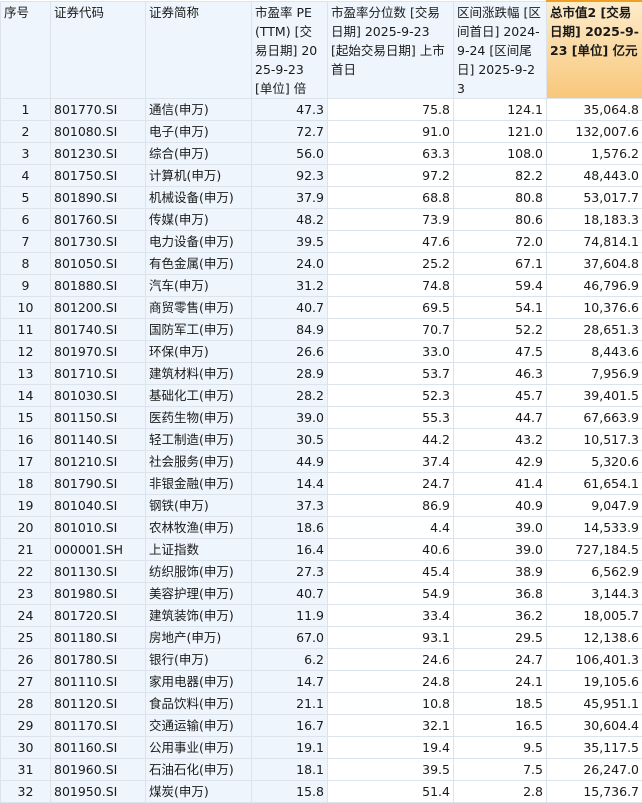  What do you see at coordinates (26, 593) in the screenshot?
I see `cell-index: 23` at bounding box center [26, 593].